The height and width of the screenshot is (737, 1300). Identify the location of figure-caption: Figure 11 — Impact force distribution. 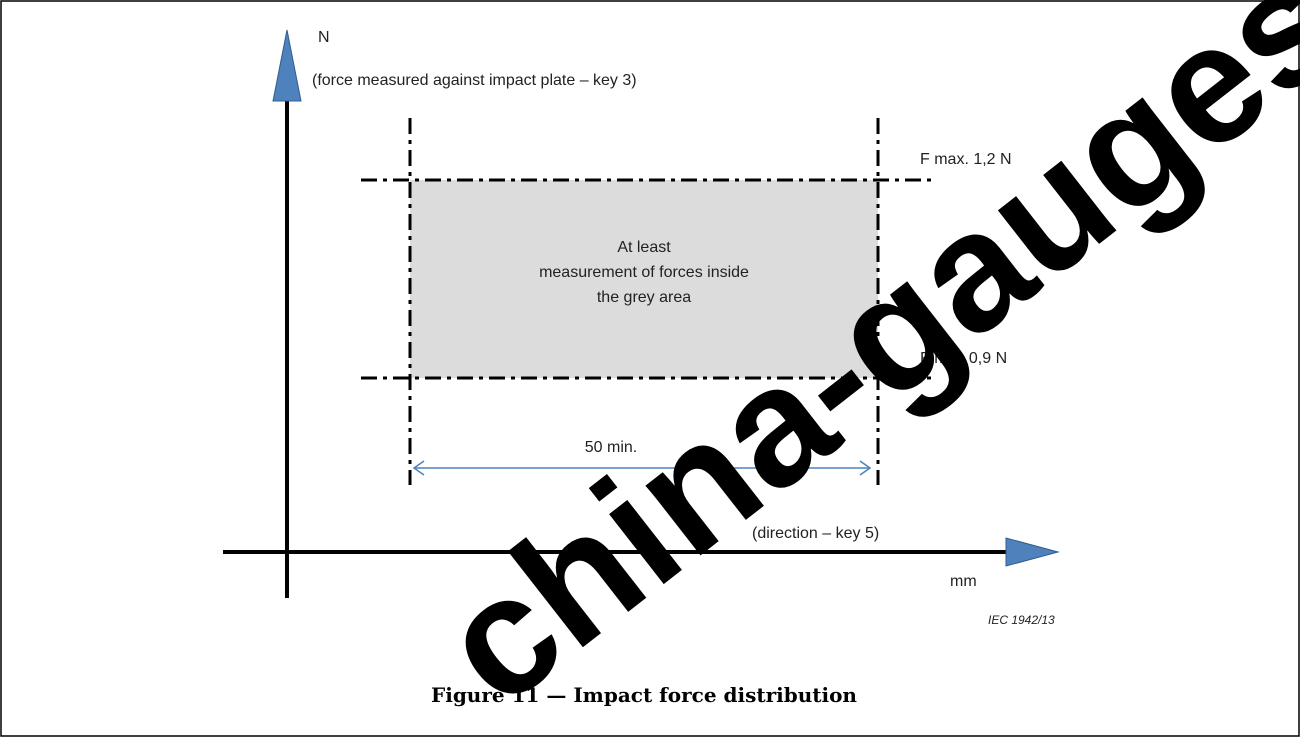
(644, 695).